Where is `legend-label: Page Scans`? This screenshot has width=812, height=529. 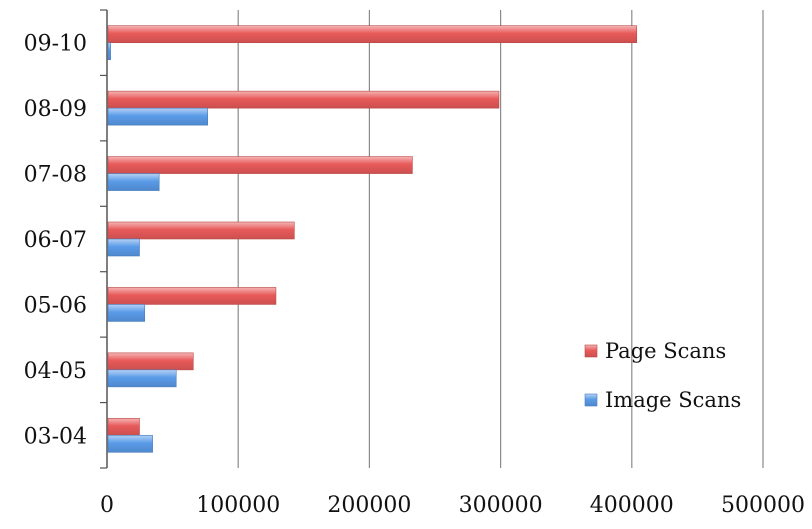
legend-label: Page Scans is located at coordinates (665, 351).